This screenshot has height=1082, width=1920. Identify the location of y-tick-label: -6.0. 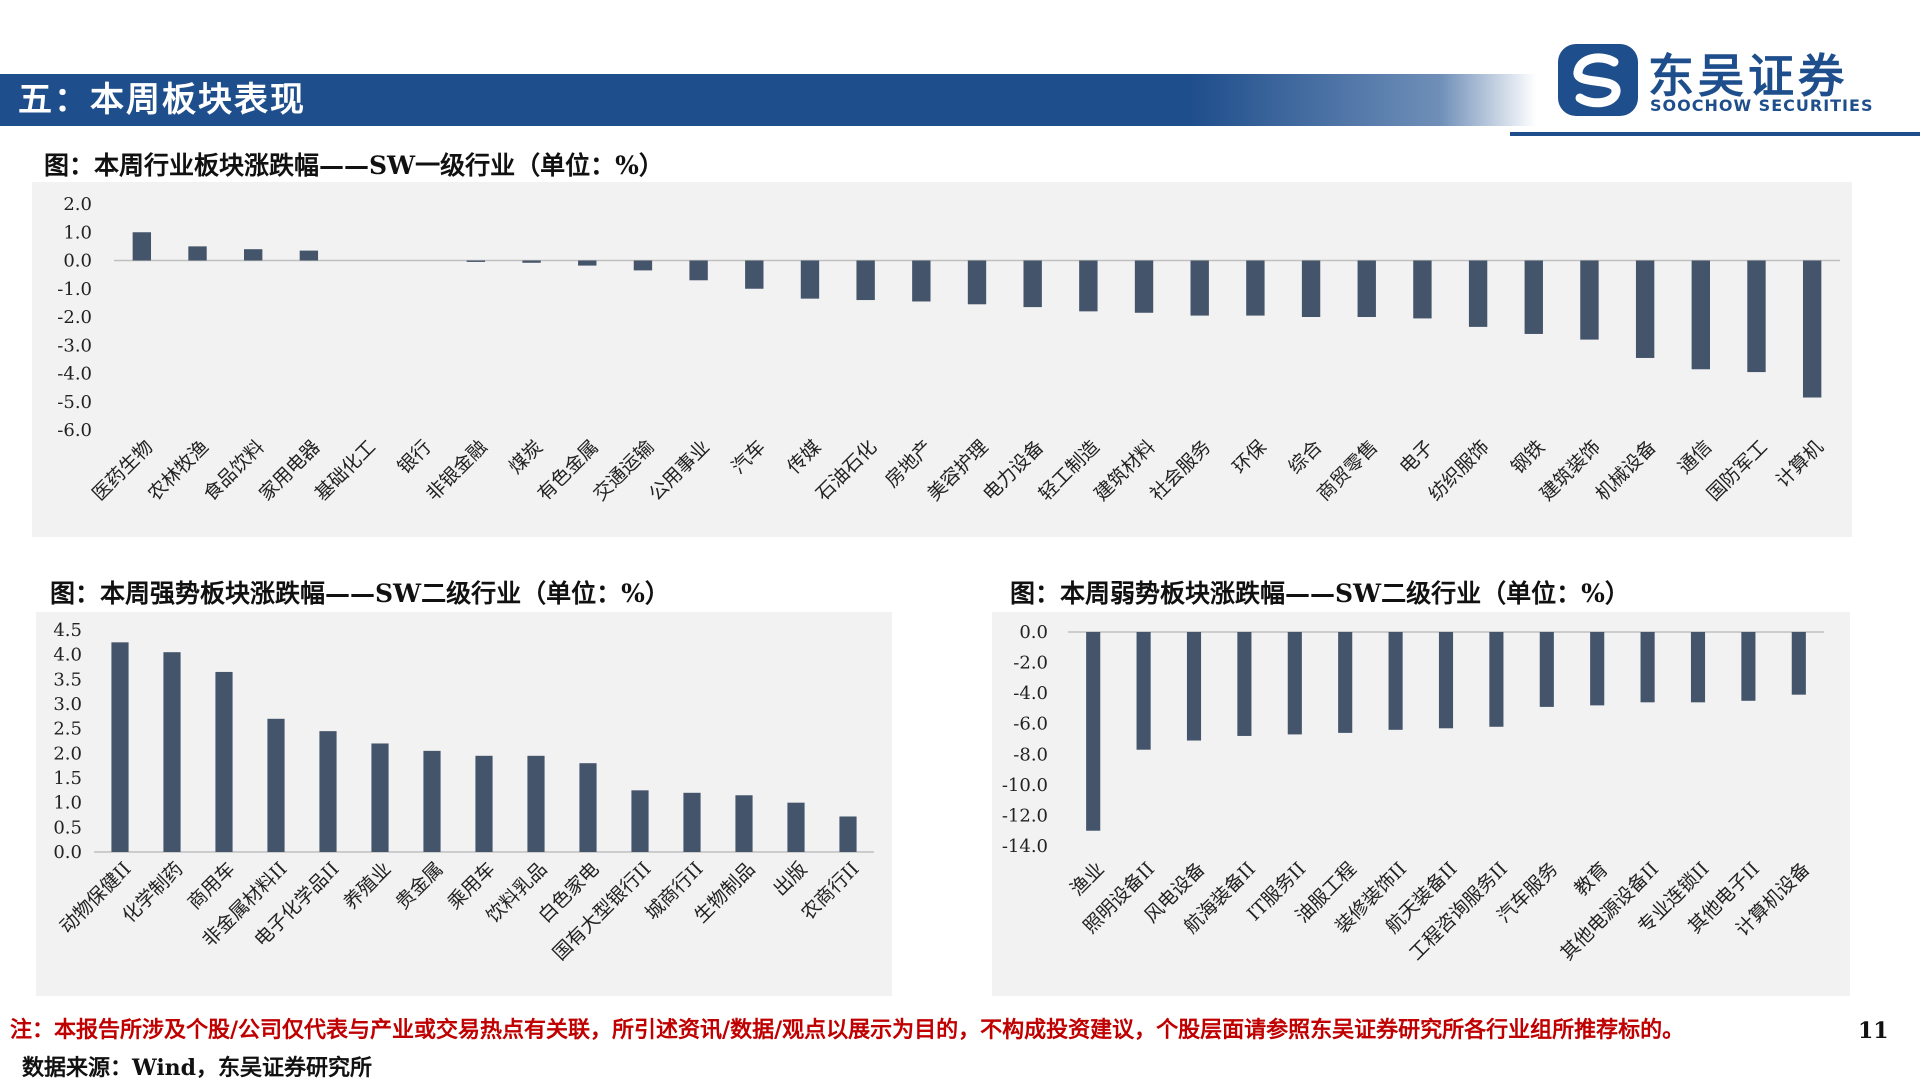
(74, 430).